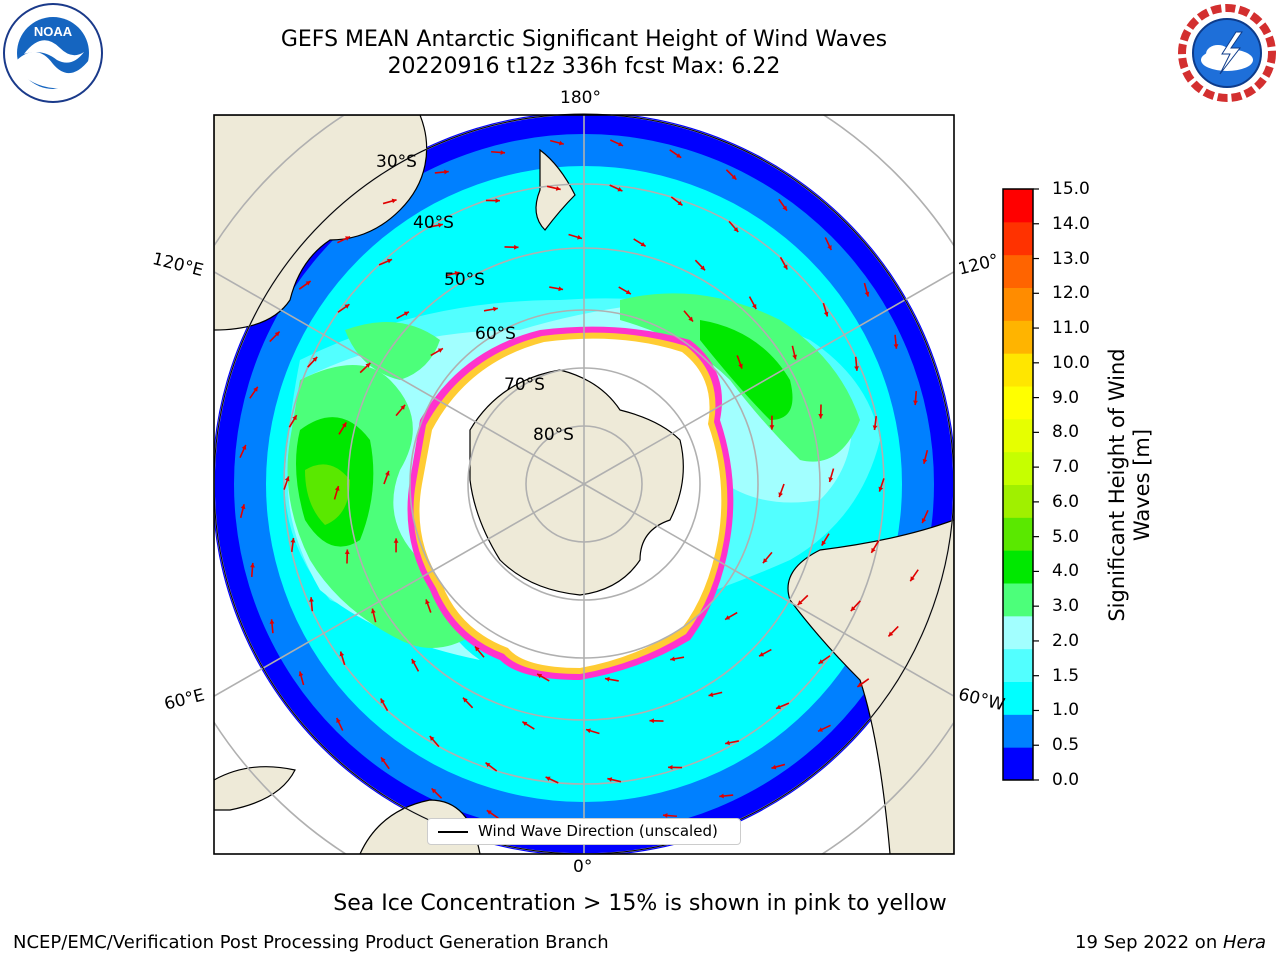 This screenshot has width=1280, height=960. I want to click on colorbar-tick-label: 5.0, so click(1066, 536).